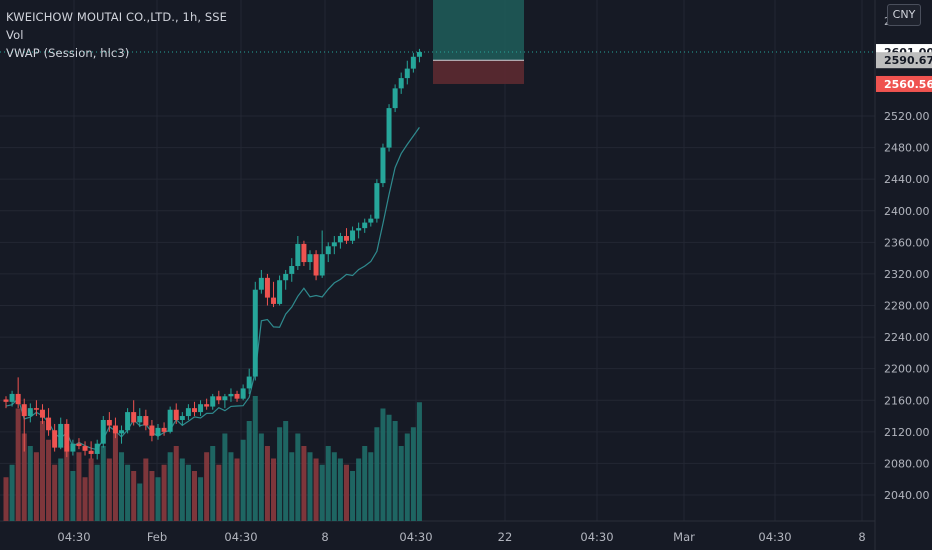 Image resolution: width=932 pixels, height=550 pixels. I want to click on price-tick-label: 2360.00, so click(907, 242).